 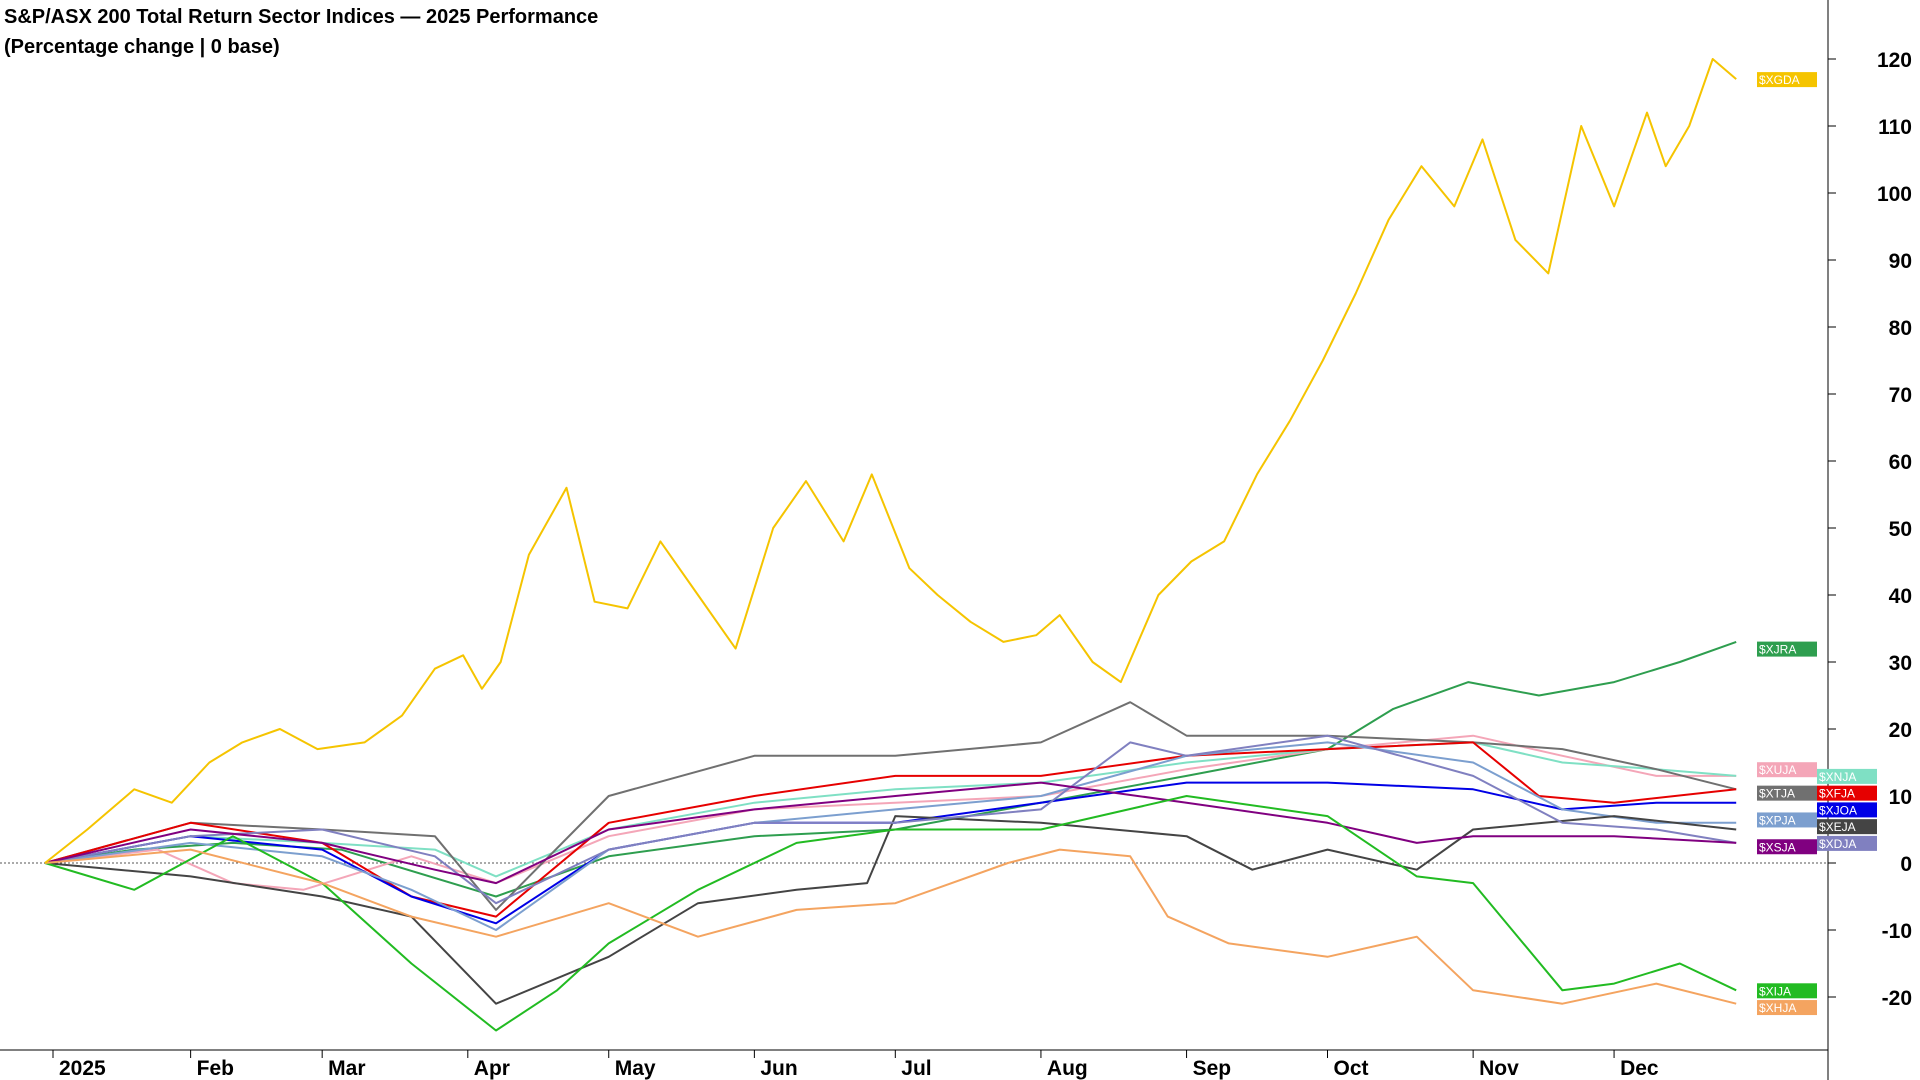 I want to click on end-tag-label: $XHJA, so click(x=1777, y=1008).